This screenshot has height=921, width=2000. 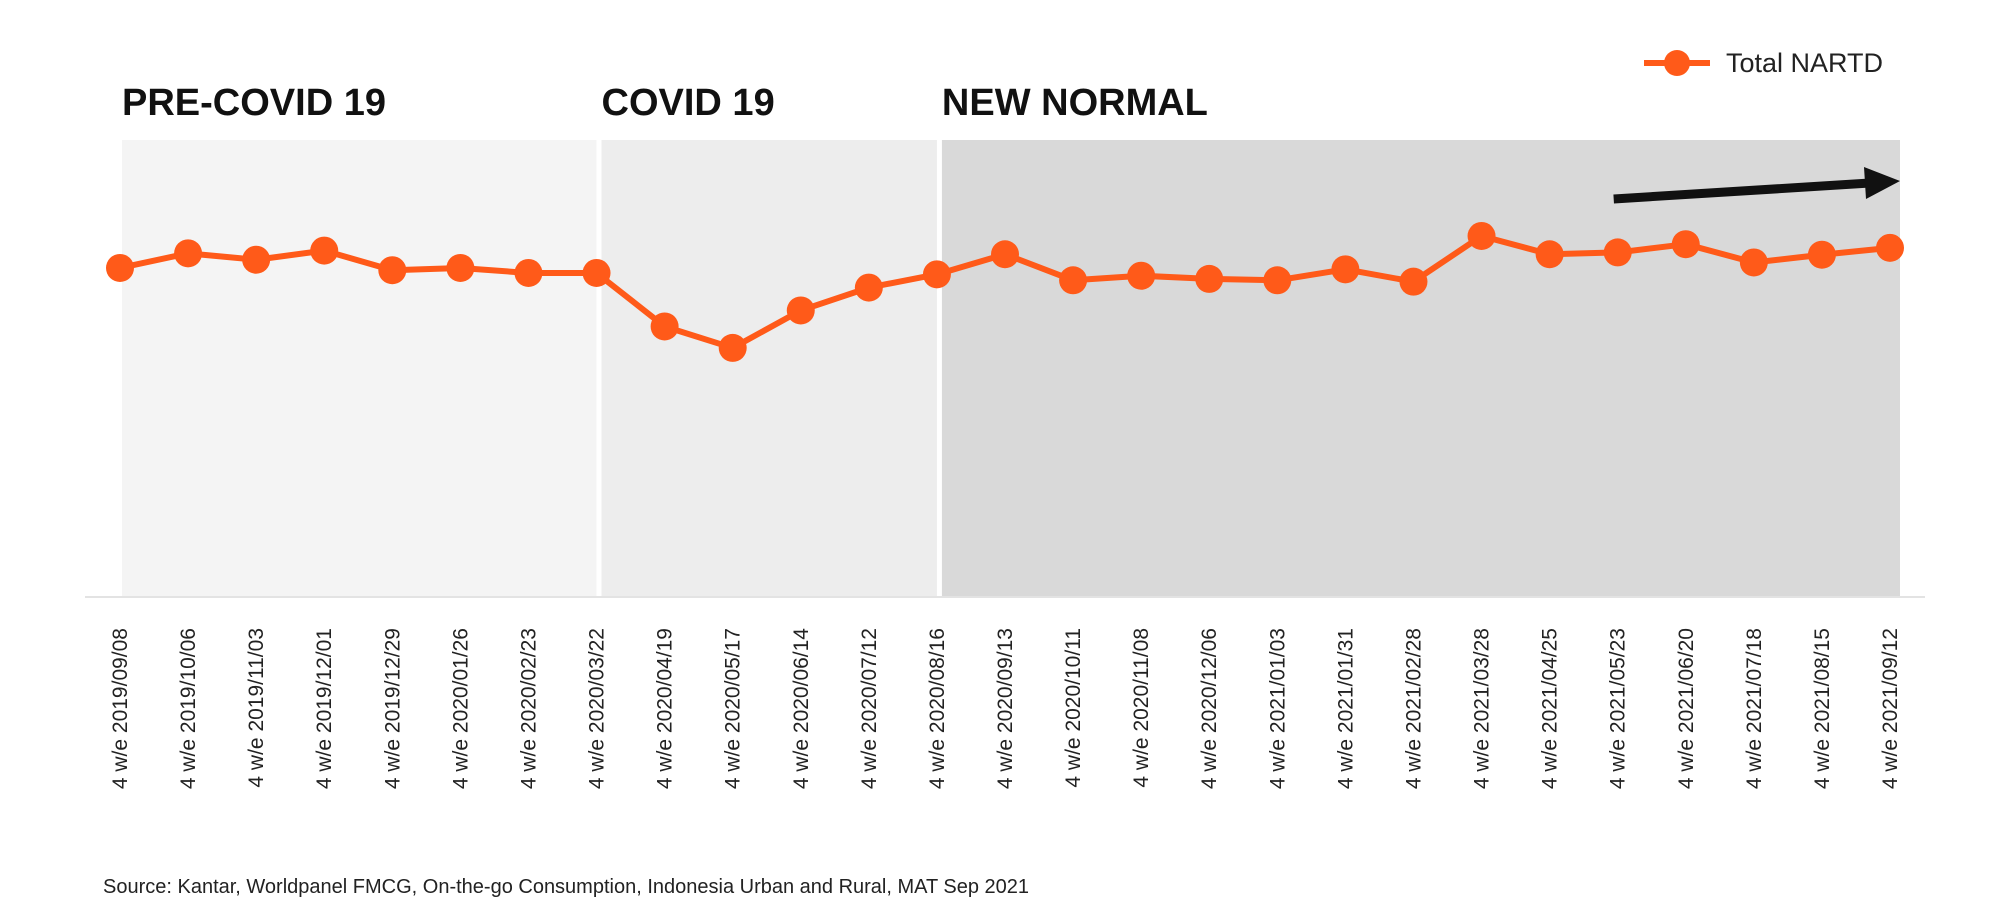 I want to click on phase-label-covid-19: COVID 19, so click(x=688, y=103).